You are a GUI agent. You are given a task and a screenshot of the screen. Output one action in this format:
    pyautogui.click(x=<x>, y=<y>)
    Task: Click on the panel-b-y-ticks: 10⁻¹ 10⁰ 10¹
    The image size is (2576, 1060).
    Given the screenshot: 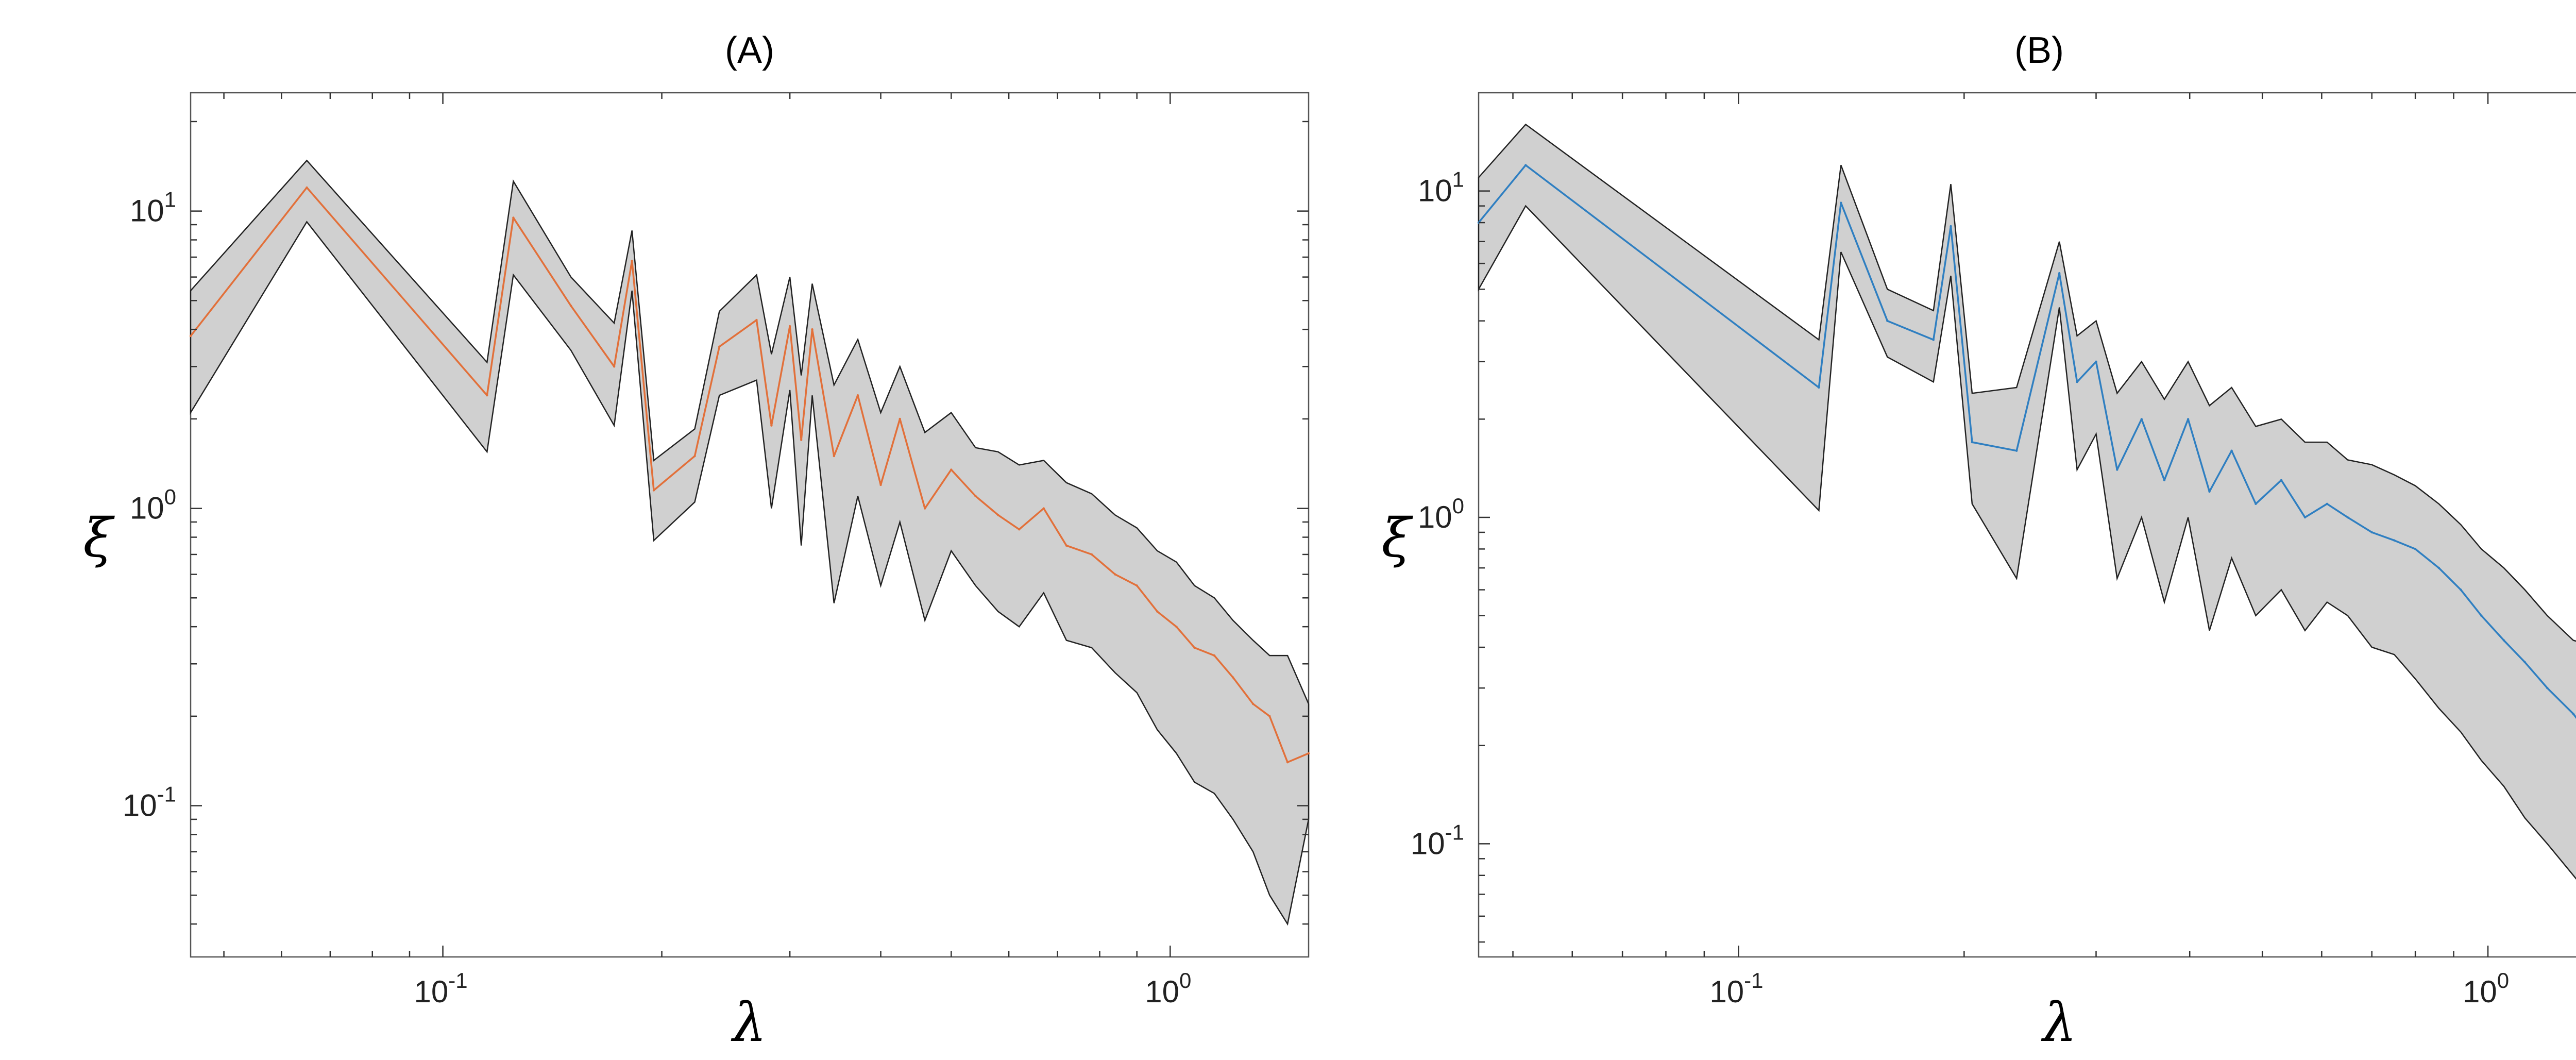 What is the action you would take?
    pyautogui.click(x=1451, y=555)
    